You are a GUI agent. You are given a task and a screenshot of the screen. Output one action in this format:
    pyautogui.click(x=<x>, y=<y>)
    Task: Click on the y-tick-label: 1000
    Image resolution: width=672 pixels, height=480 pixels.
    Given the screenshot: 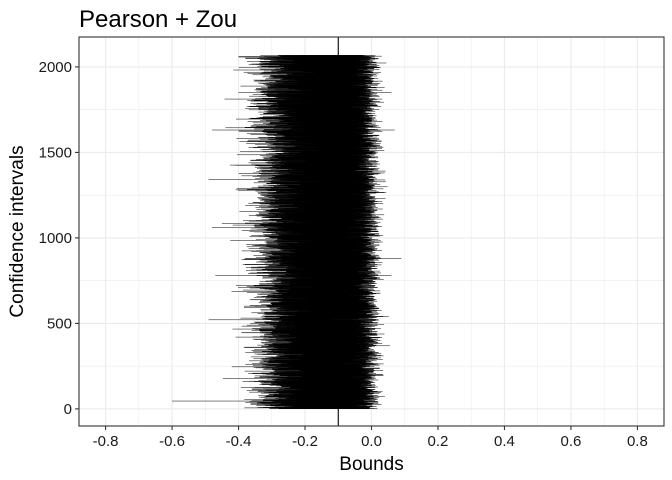 What is the action you would take?
    pyautogui.click(x=55, y=238)
    